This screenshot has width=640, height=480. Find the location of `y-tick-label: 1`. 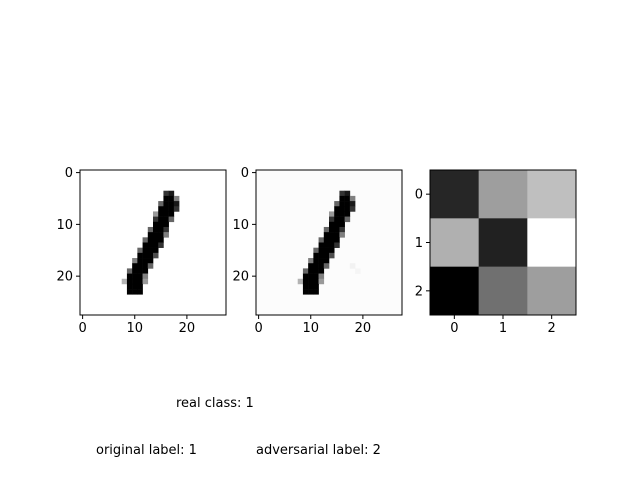

y-tick-label: 1 is located at coordinates (419, 243).